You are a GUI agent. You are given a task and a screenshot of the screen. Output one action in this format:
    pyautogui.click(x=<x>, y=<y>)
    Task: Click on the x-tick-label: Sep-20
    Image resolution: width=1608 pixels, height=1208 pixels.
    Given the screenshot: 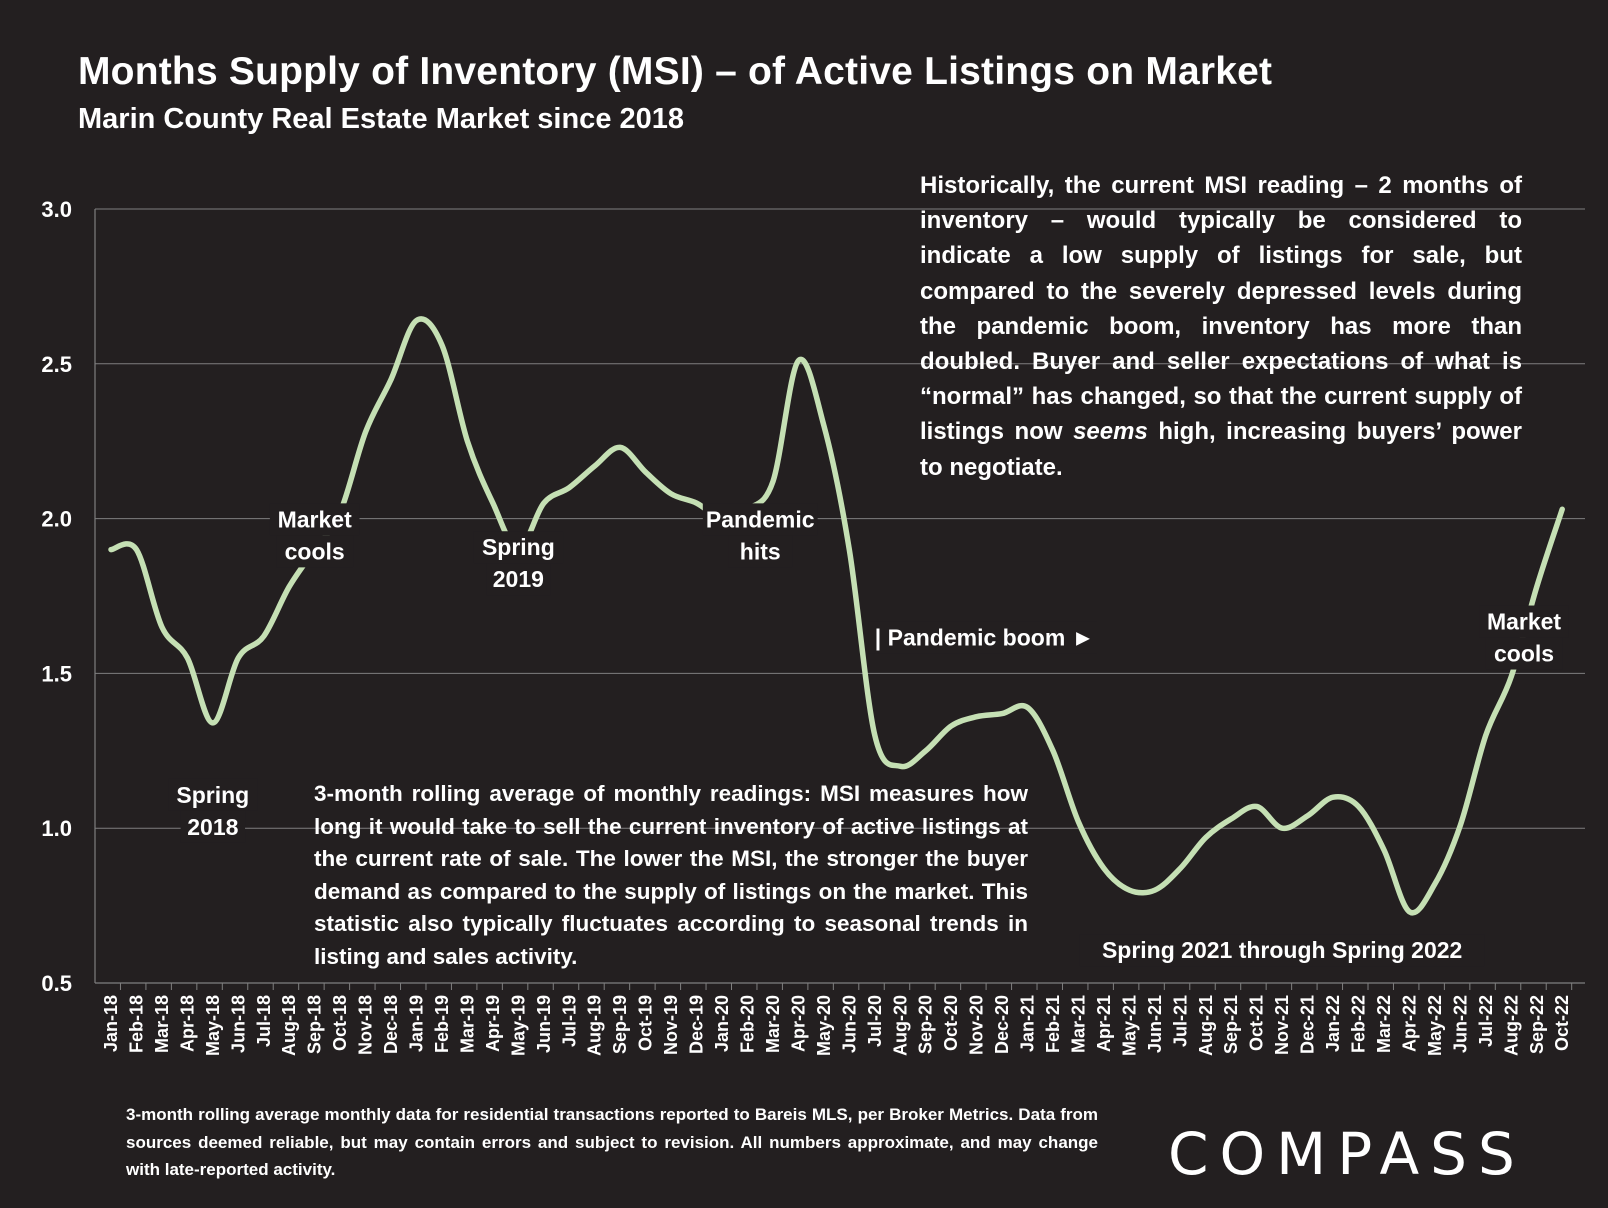 What is the action you would take?
    pyautogui.click(x=926, y=1024)
    